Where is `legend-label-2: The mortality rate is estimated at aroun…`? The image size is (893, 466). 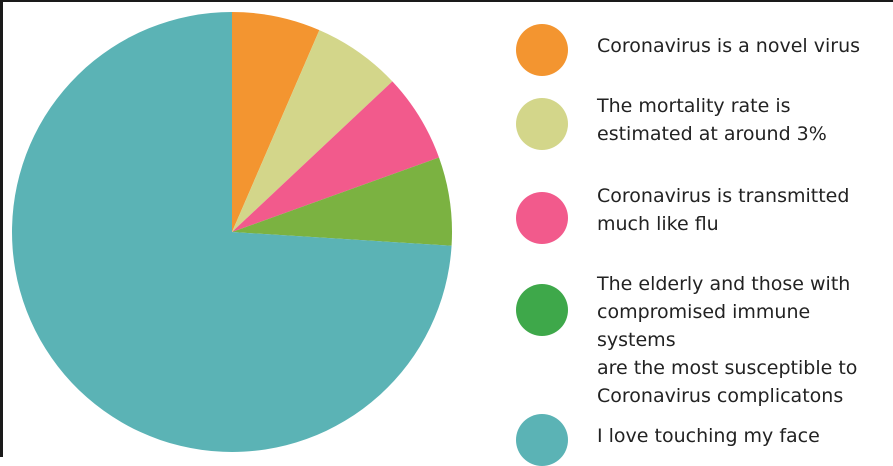 legend-label-2: The mortality rate is estimated at aroun… is located at coordinates (712, 120).